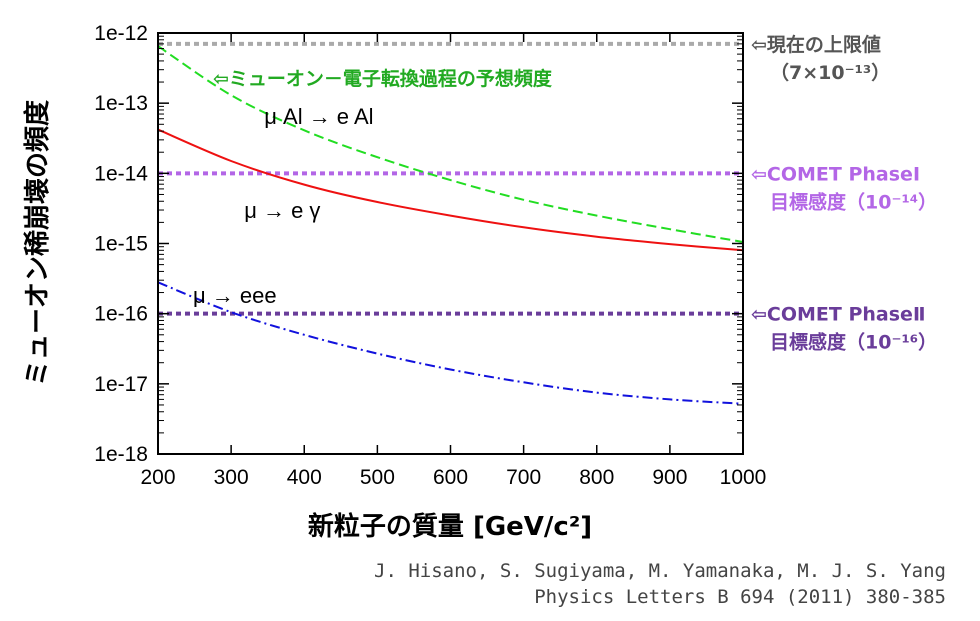 The width and height of the screenshot is (980, 621). Describe the element at coordinates (830, 72) in the screenshot. I see `reference-line-label: （7×10⁻¹³）` at that location.